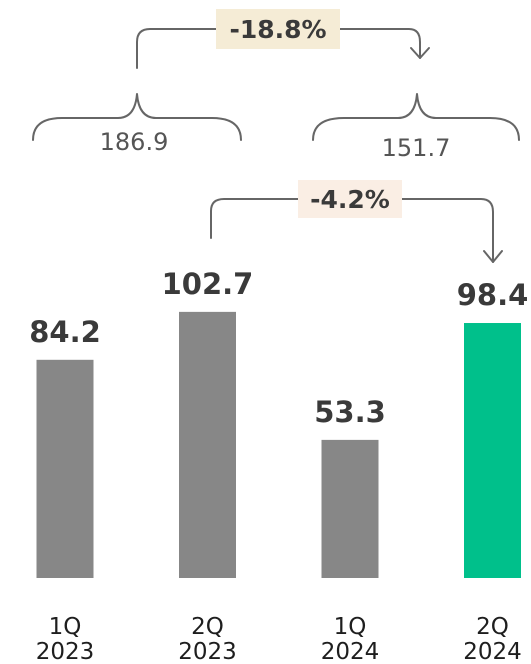 The image size is (531, 664). What do you see at coordinates (350, 412) in the screenshot?
I see `value-label-1q-2024: 53.3` at bounding box center [350, 412].